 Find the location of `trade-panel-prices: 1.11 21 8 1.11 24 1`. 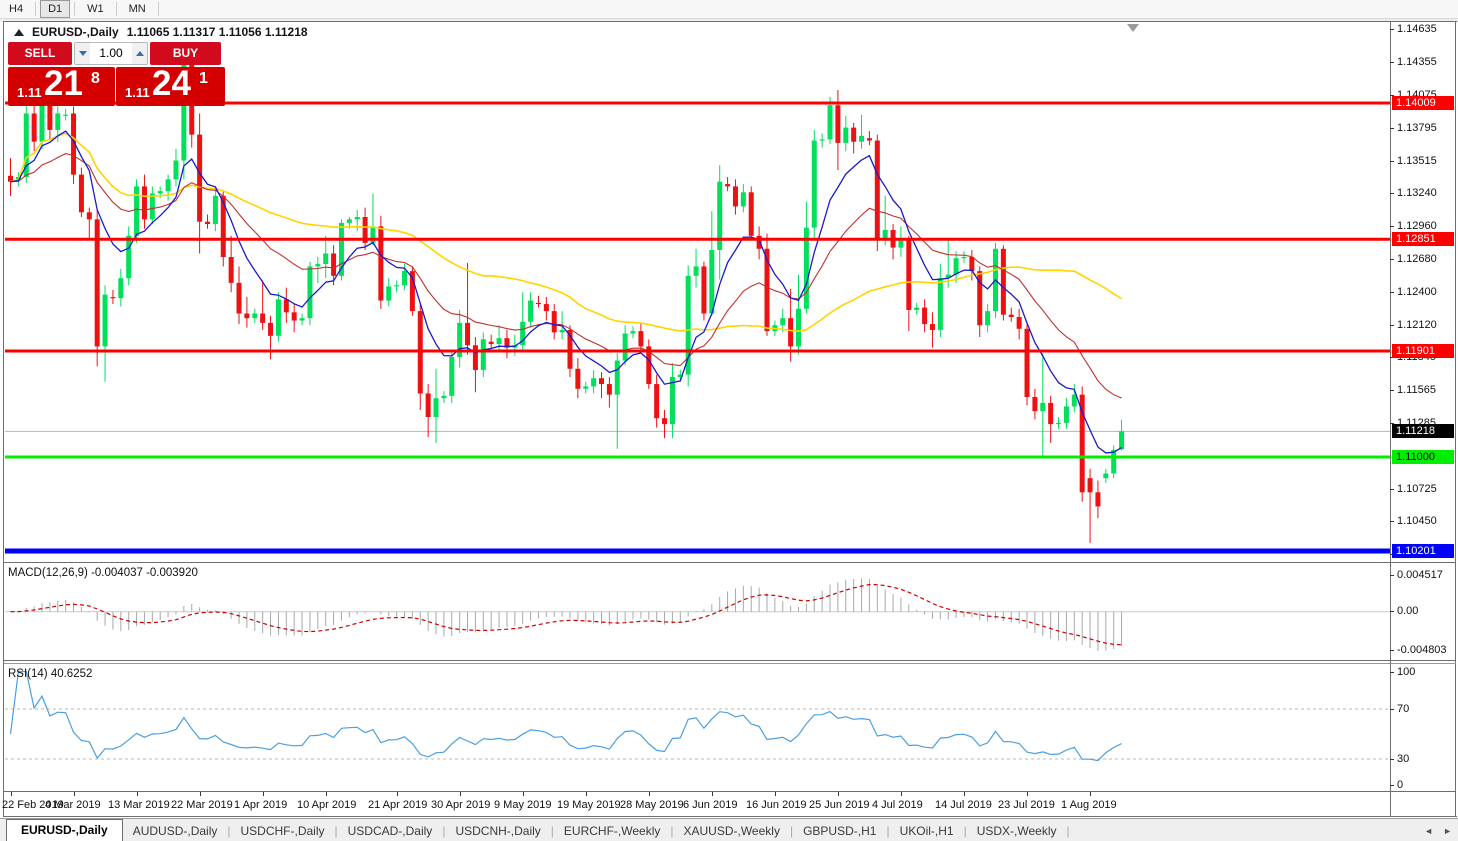

trade-panel-prices: 1.11 21 8 1.11 24 1 is located at coordinates (116, 85).